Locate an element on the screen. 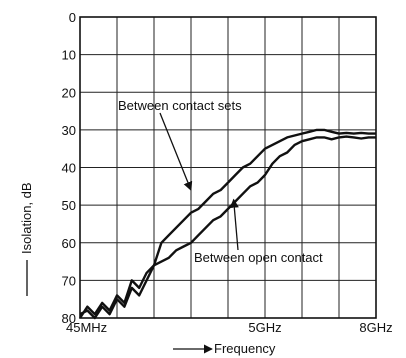 This screenshot has width=406, height=358. y-tick-label: 50 is located at coordinates (69, 205).